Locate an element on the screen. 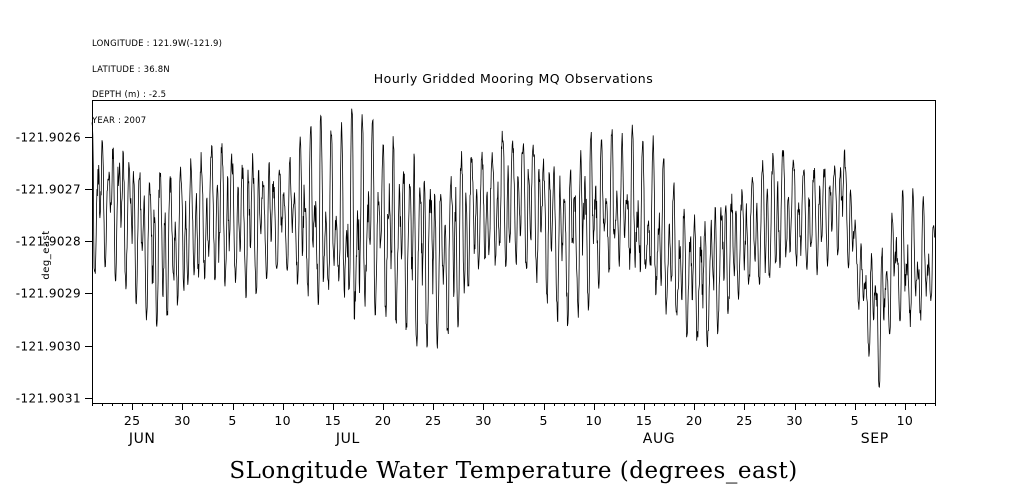  chart-title: Hourly Gridded Mooring MQ Observations is located at coordinates (513, 78).